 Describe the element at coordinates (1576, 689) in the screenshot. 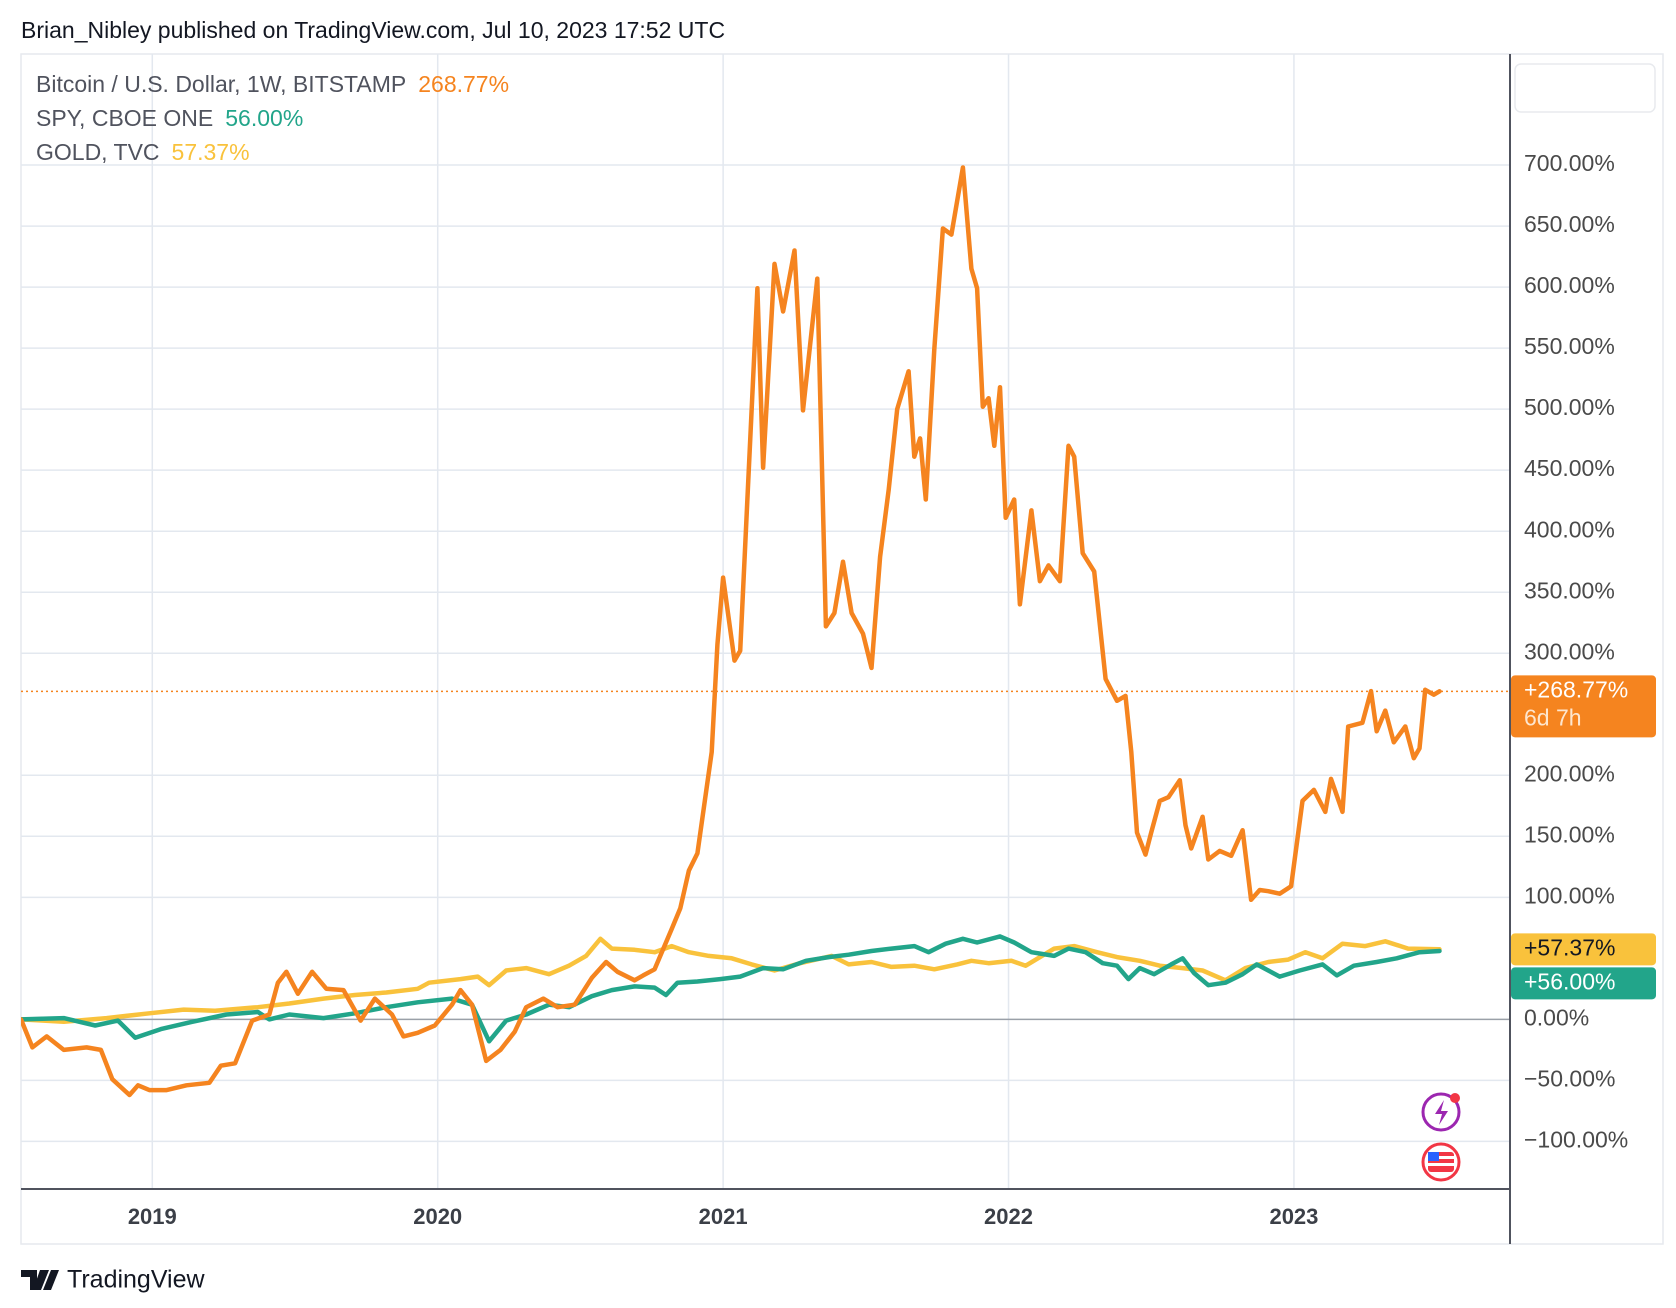

I see `price-label-text: +268.77%` at that location.